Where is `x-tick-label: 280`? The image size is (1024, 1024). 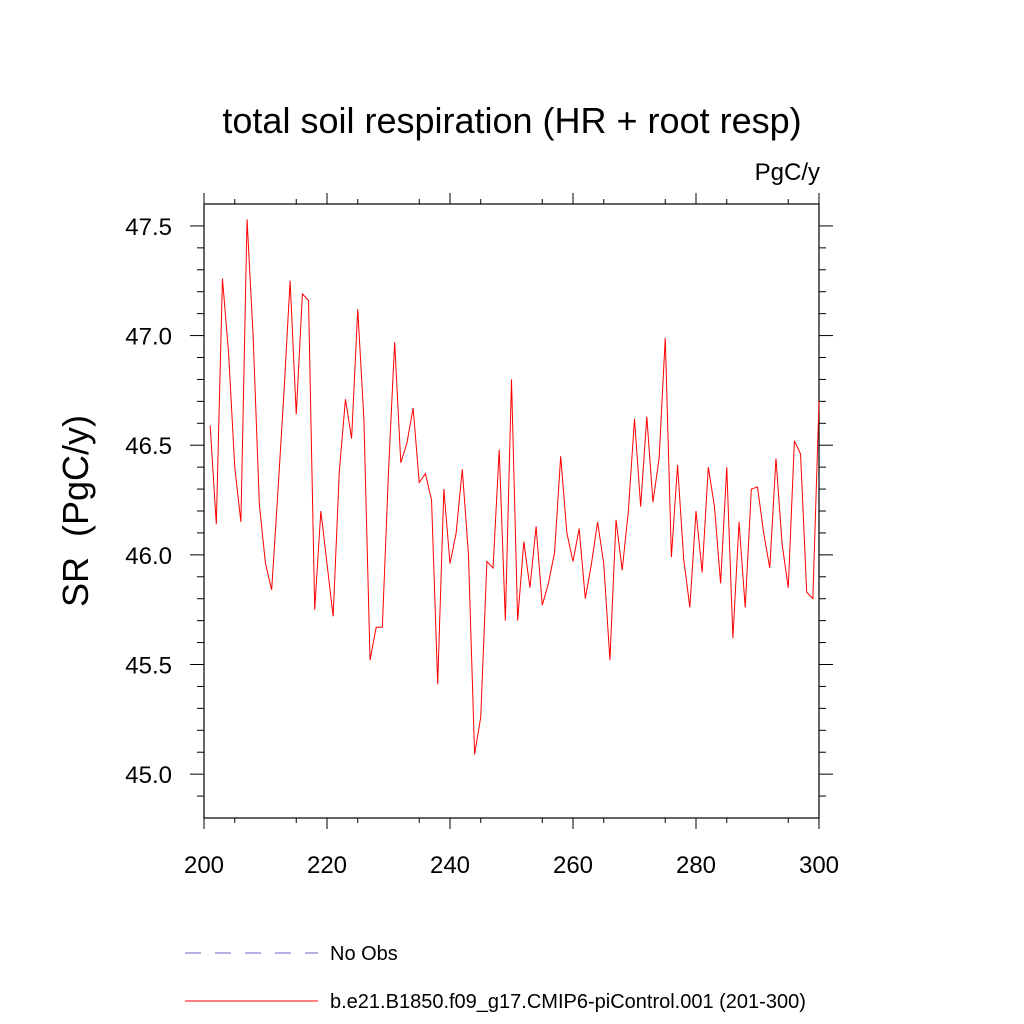 x-tick-label: 280 is located at coordinates (696, 865).